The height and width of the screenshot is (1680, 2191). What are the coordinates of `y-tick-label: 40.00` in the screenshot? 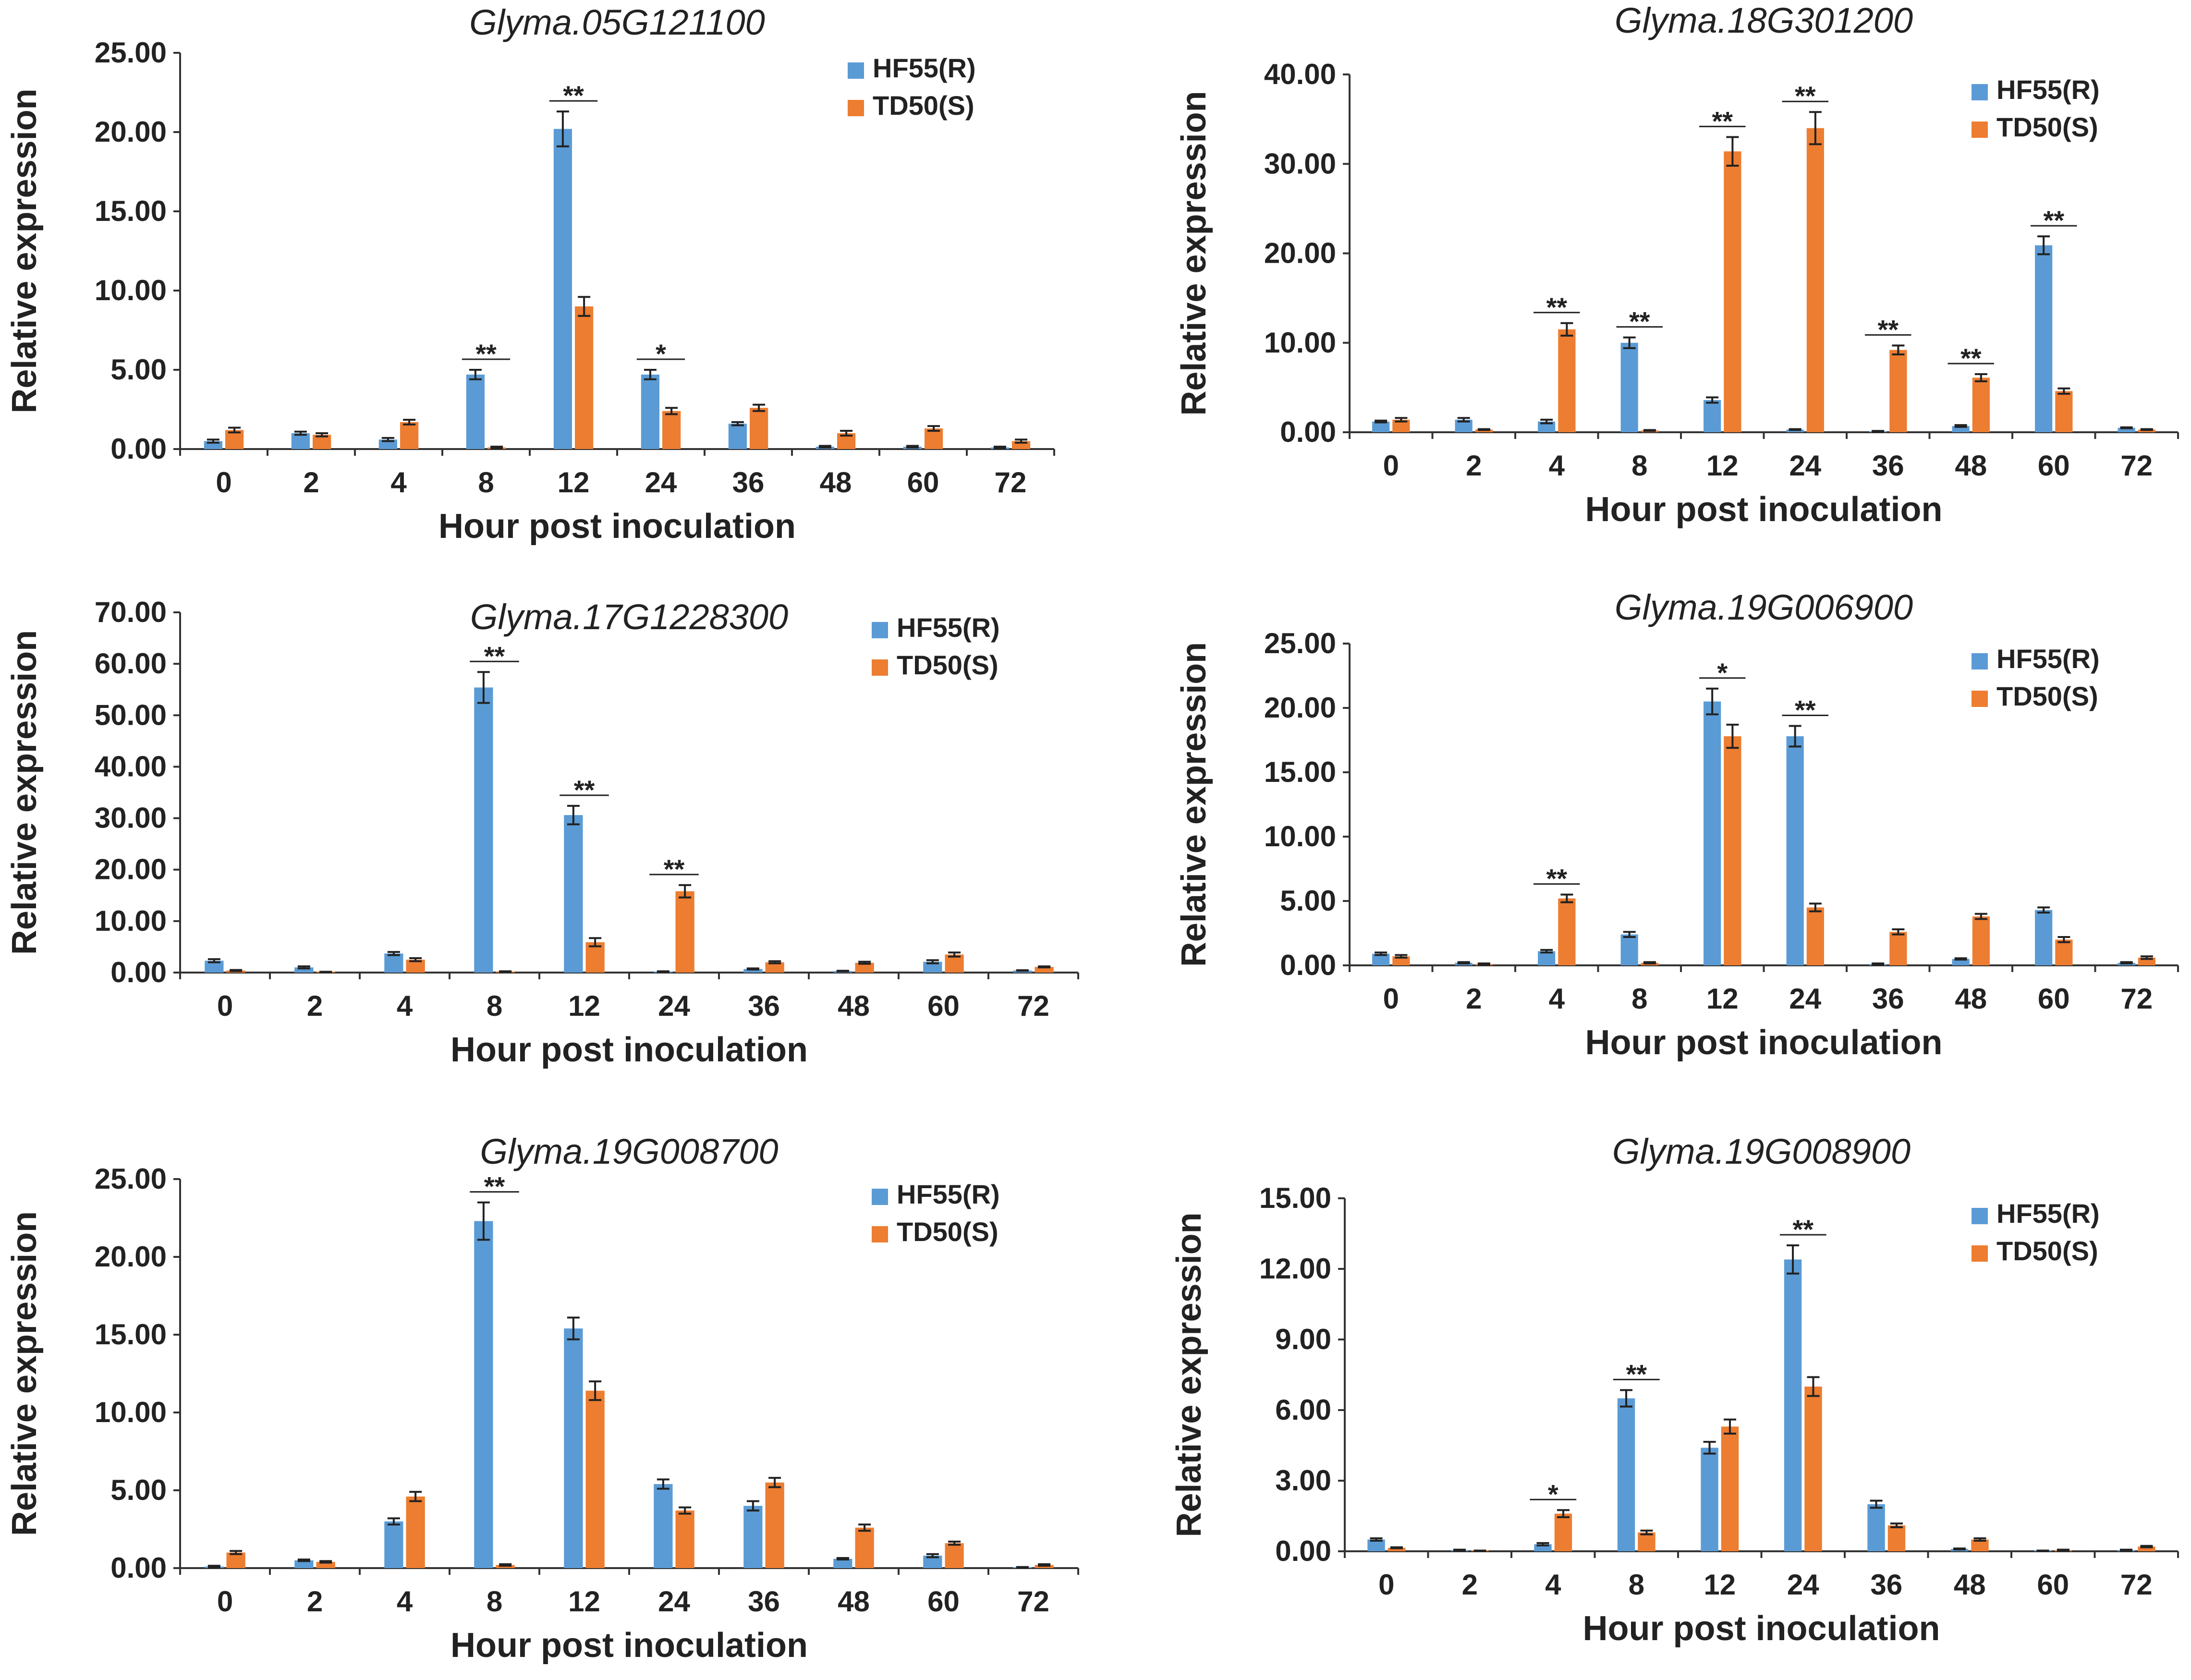 It's located at (1300, 74).